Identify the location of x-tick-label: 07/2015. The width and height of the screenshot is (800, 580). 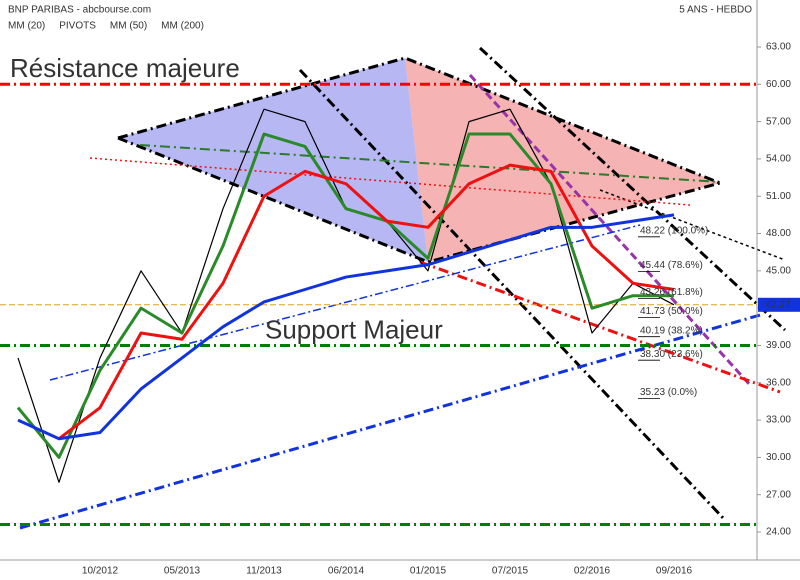
(510, 571).